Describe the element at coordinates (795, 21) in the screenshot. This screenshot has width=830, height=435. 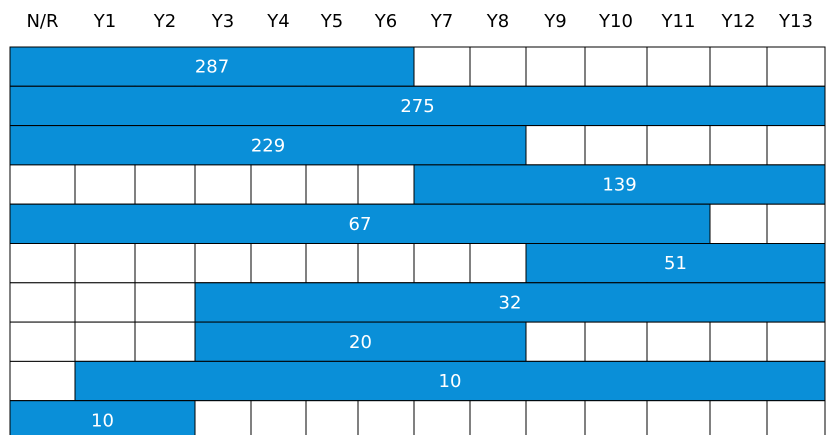
I see `column-header: Y13` at that location.